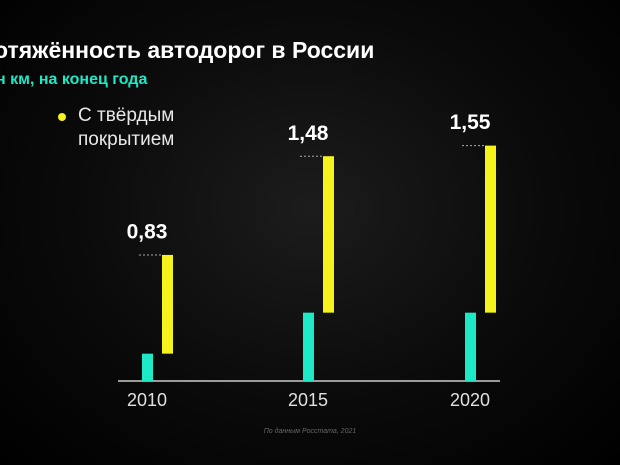  What do you see at coordinates (310, 431) in the screenshot?
I see `source: По данным Росстата, 2021` at bounding box center [310, 431].